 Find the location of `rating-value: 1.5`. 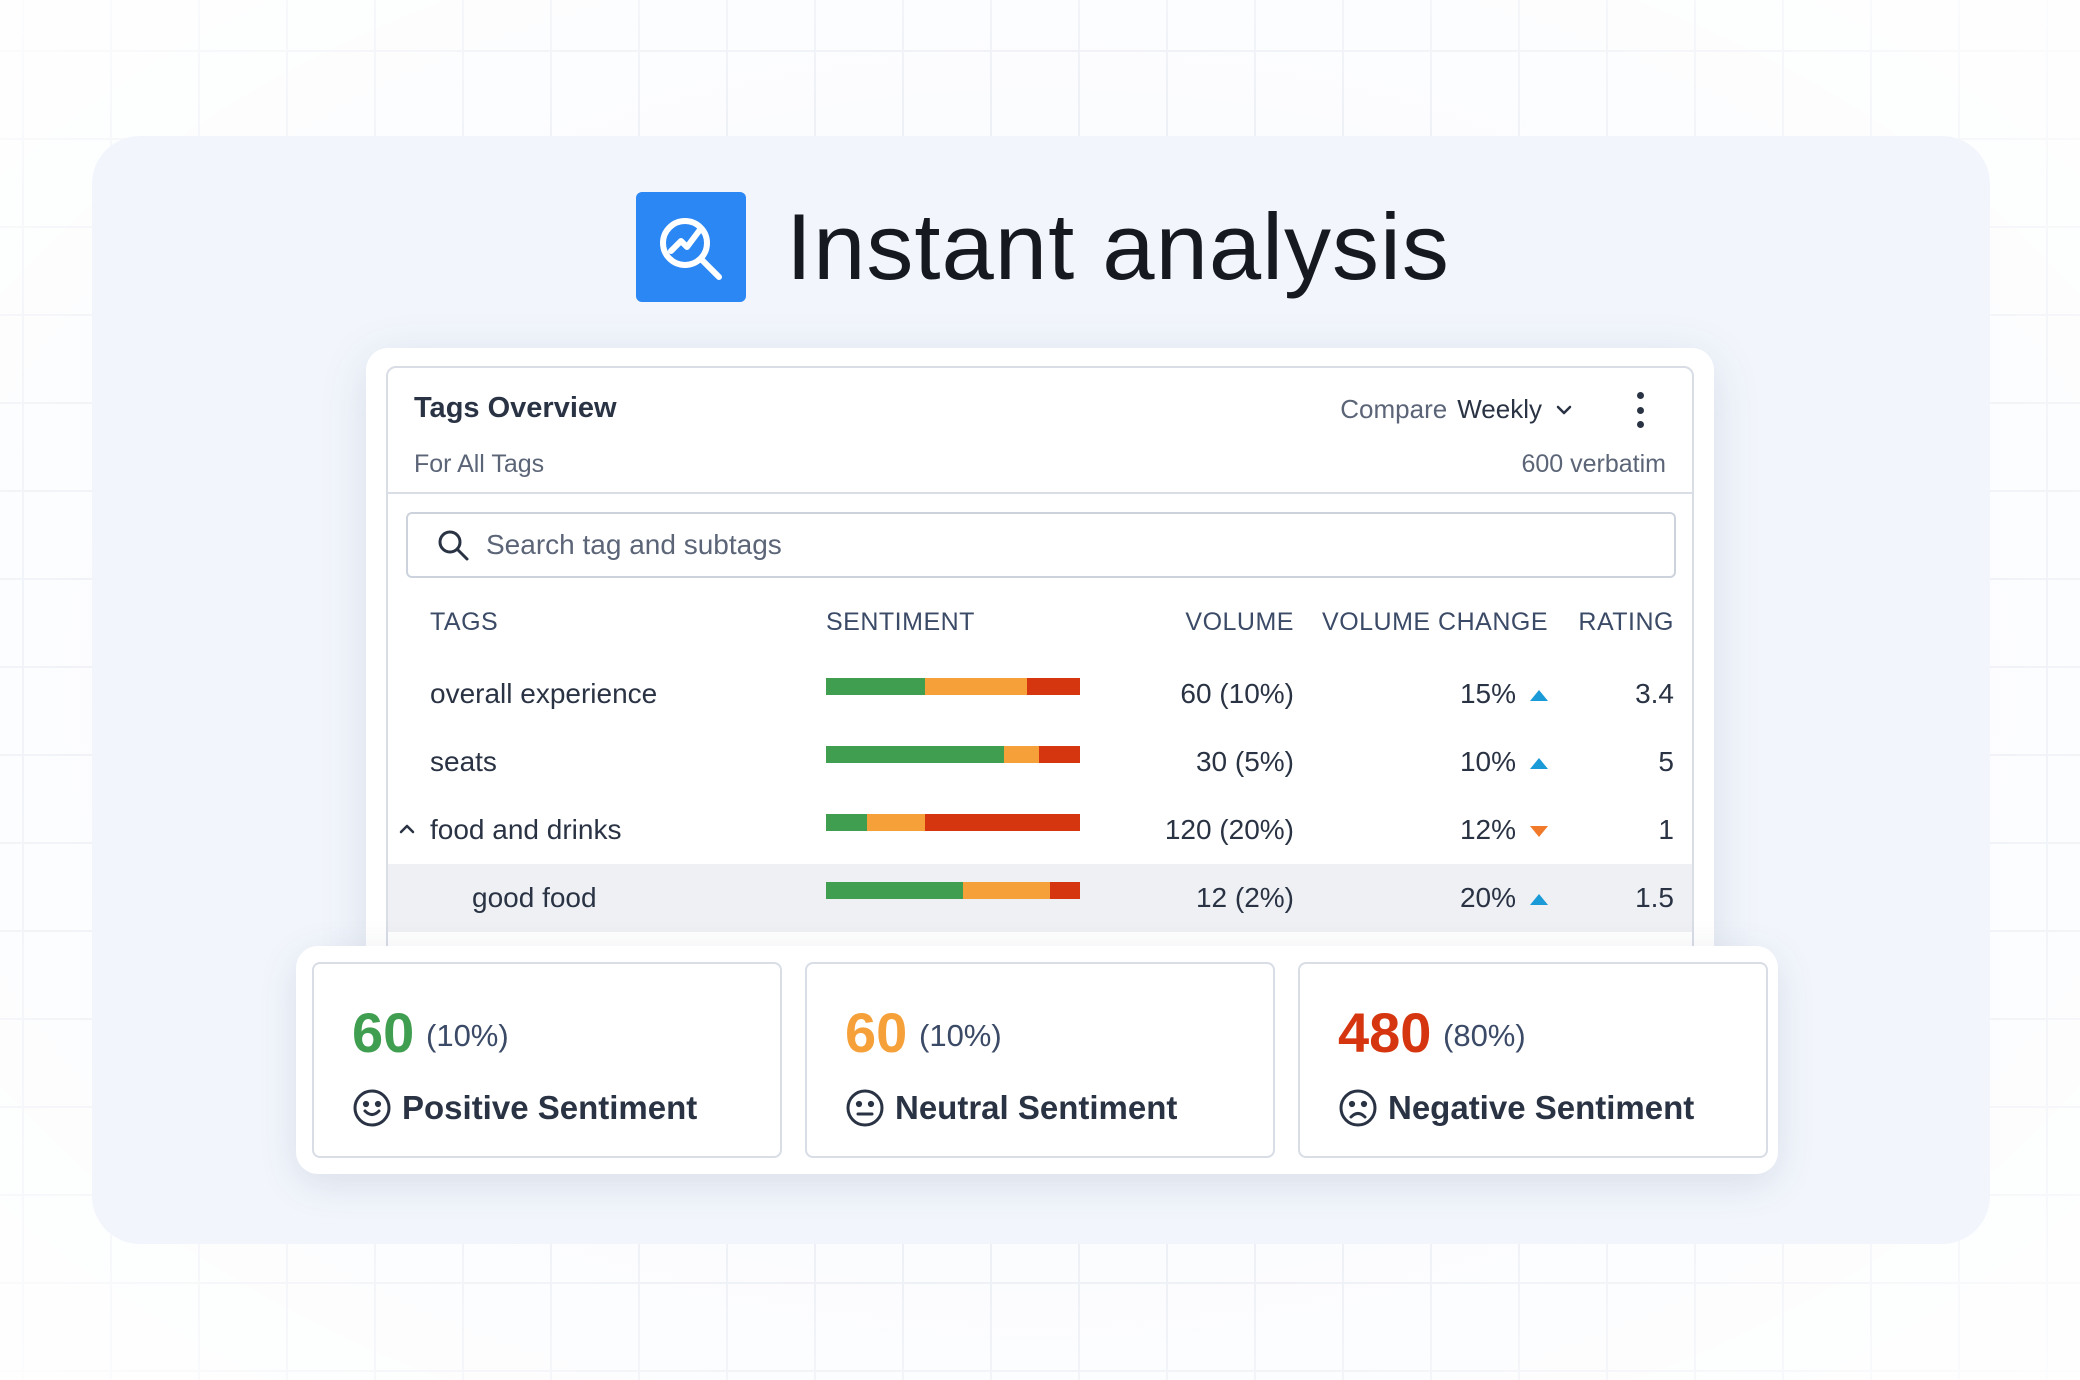

rating-value: 1.5 is located at coordinates (1654, 897).